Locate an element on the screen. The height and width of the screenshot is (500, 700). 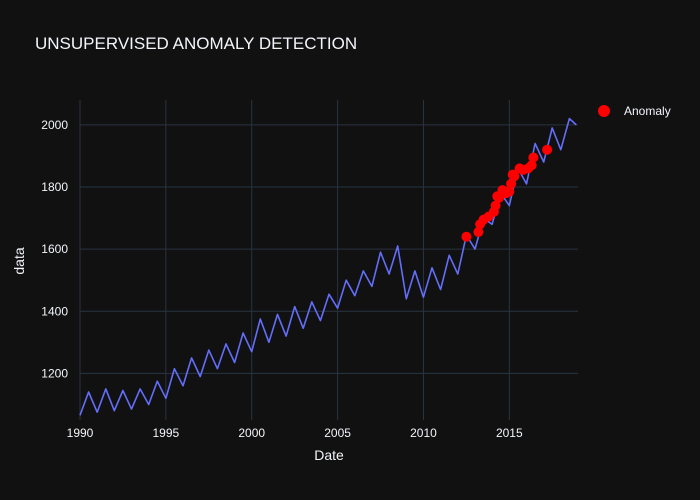
legend-anomaly-label: Anomaly is located at coordinates (647, 111).